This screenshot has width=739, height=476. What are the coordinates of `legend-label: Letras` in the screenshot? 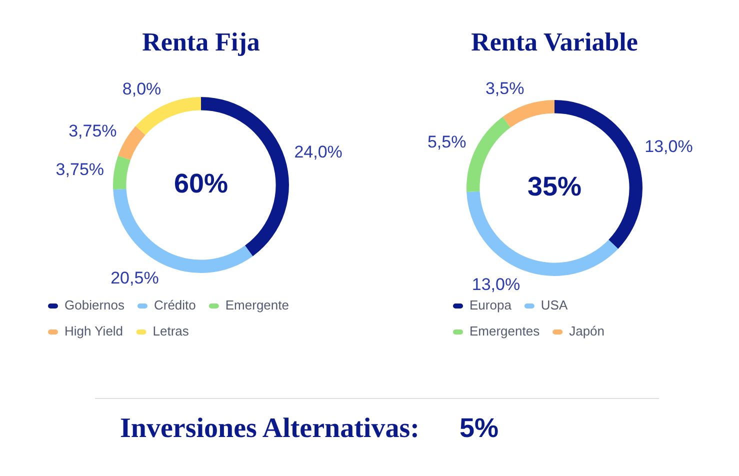 It's located at (171, 331).